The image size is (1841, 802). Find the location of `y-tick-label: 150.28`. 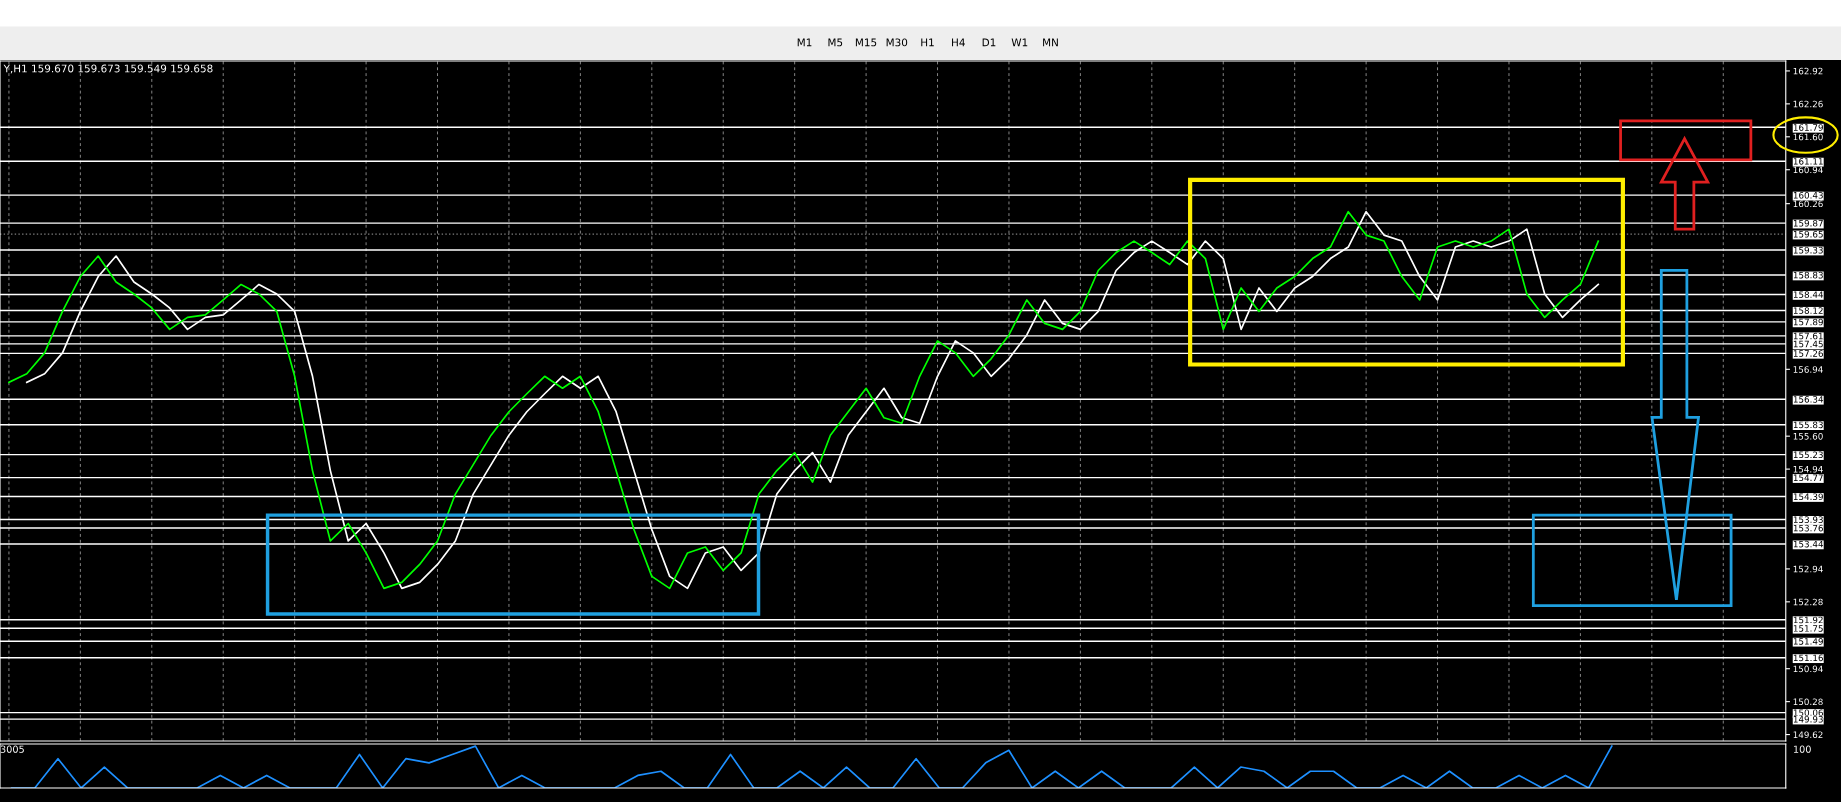

y-tick-label: 150.28 is located at coordinates (1808, 702).